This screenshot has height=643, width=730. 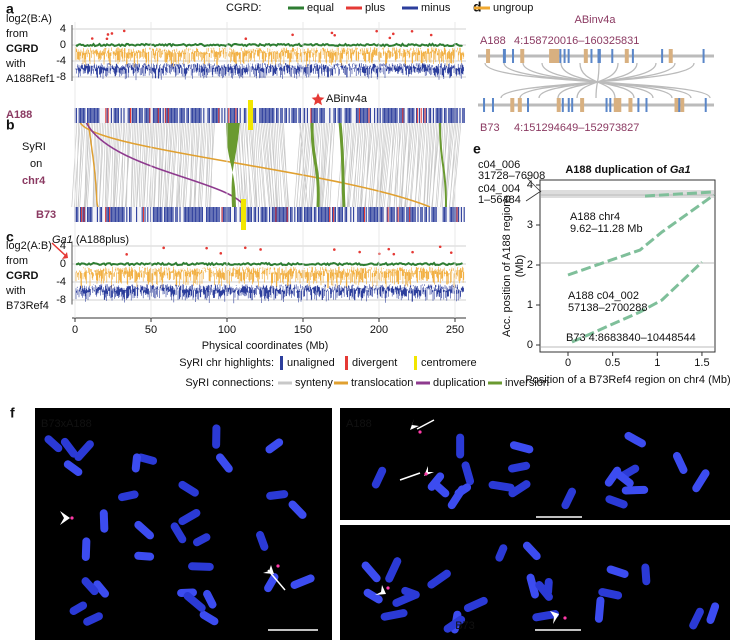 What do you see at coordinates (61, 77) in the screenshot?
I see `y-tick-label: -8` at bounding box center [61, 77].